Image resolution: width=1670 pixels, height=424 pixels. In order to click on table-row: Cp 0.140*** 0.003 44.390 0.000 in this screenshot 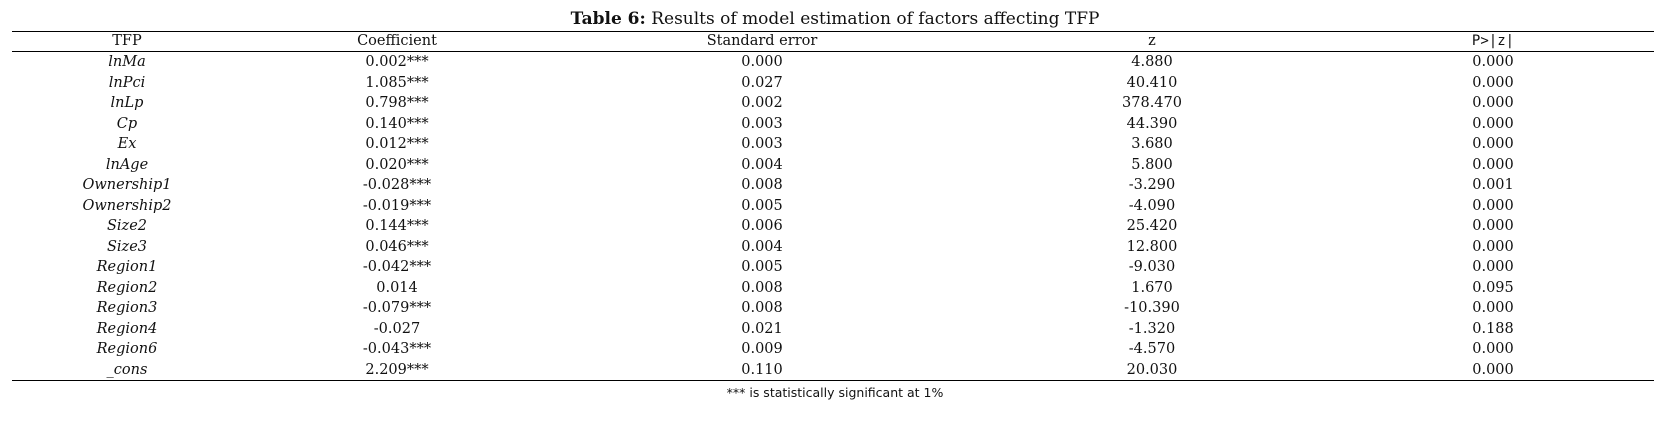, I will do `click(833, 124)`.